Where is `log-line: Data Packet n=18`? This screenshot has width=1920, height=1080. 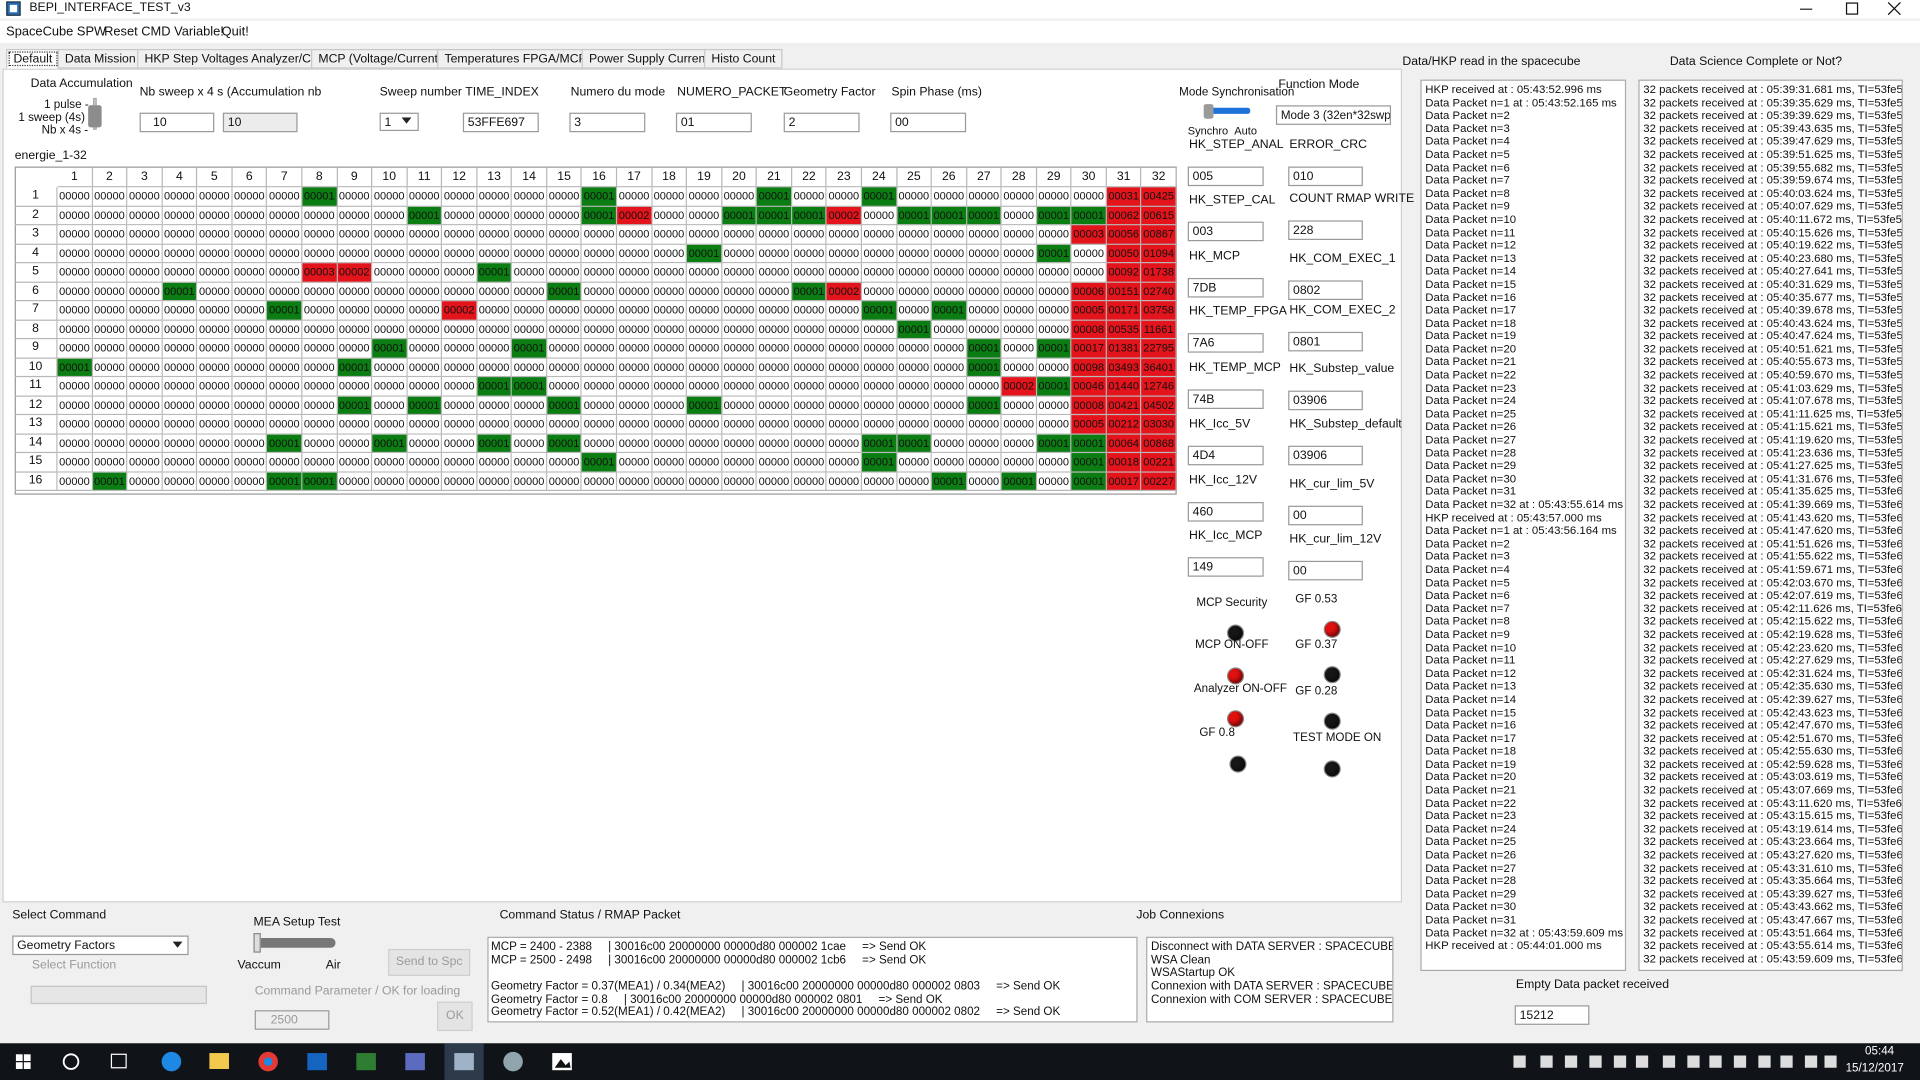
log-line: Data Packet n=18 is located at coordinates (1471, 323).